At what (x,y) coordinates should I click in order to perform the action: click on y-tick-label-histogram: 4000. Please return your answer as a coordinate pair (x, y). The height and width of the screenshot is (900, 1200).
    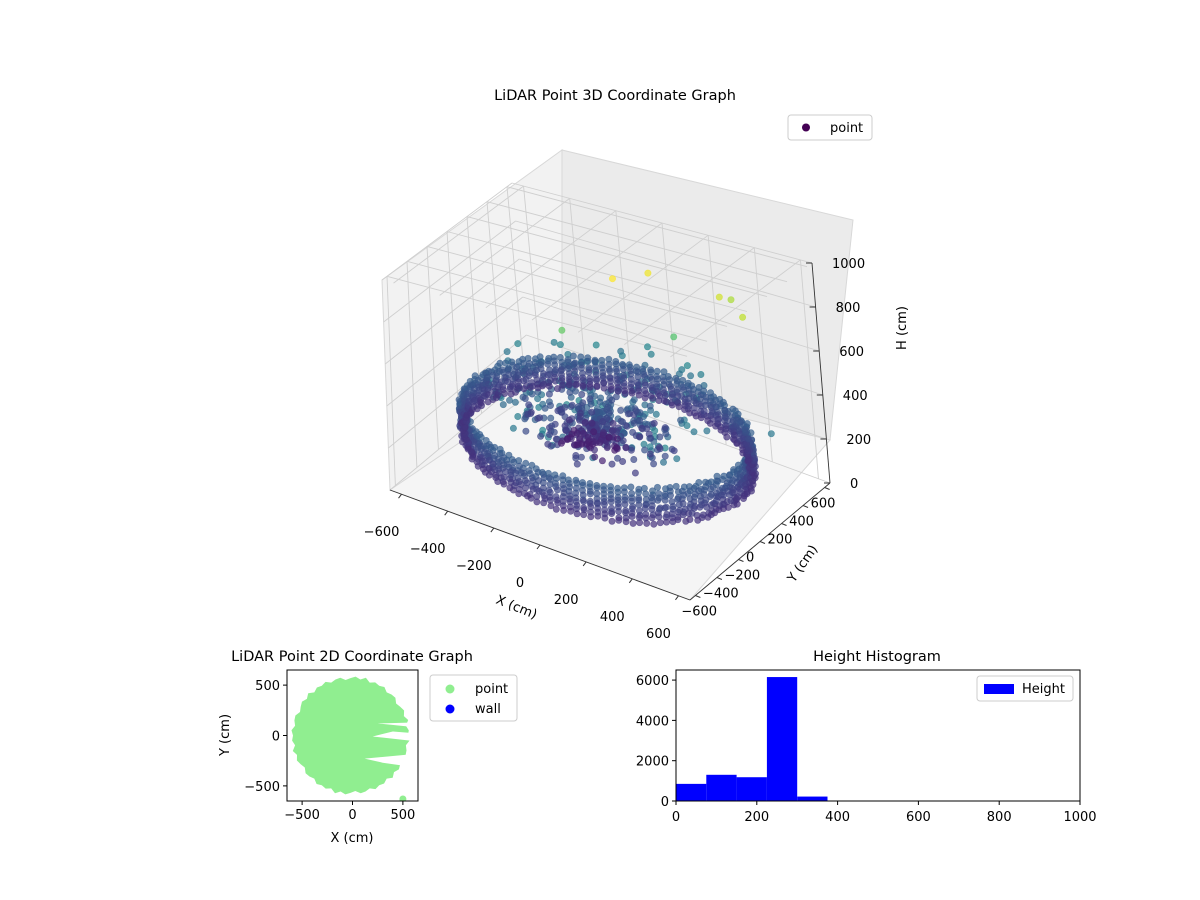
    Looking at the image, I should click on (652, 721).